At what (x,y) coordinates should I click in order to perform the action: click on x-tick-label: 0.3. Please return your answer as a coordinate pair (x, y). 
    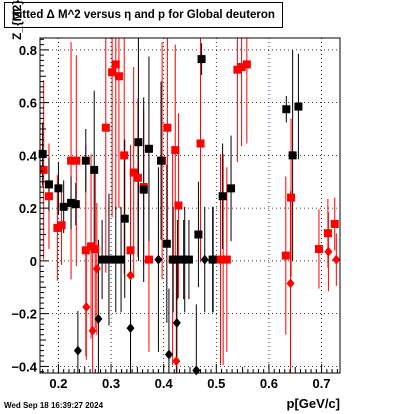
    Looking at the image, I should click on (111, 383).